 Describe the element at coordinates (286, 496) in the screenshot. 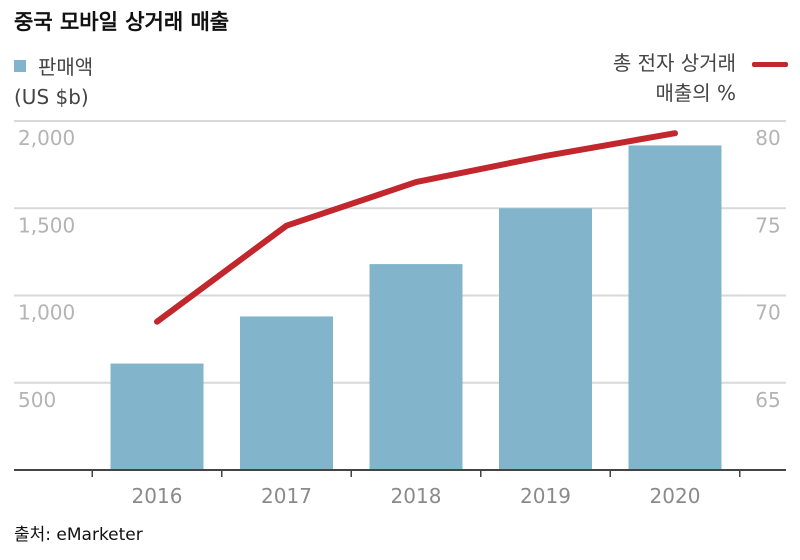

I see `x-axis-label: 2017` at that location.